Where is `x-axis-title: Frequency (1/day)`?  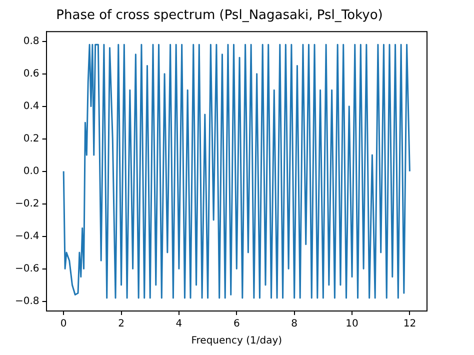
x-axis-title: Frequency (1/day) is located at coordinates (236, 341).